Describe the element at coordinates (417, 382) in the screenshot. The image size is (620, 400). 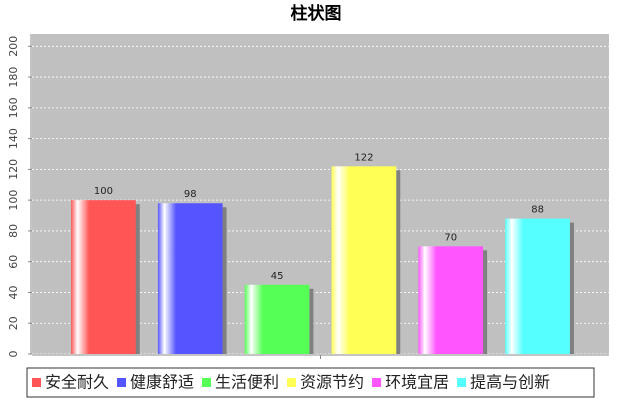
I see `legend-label: 环境宜居` at that location.